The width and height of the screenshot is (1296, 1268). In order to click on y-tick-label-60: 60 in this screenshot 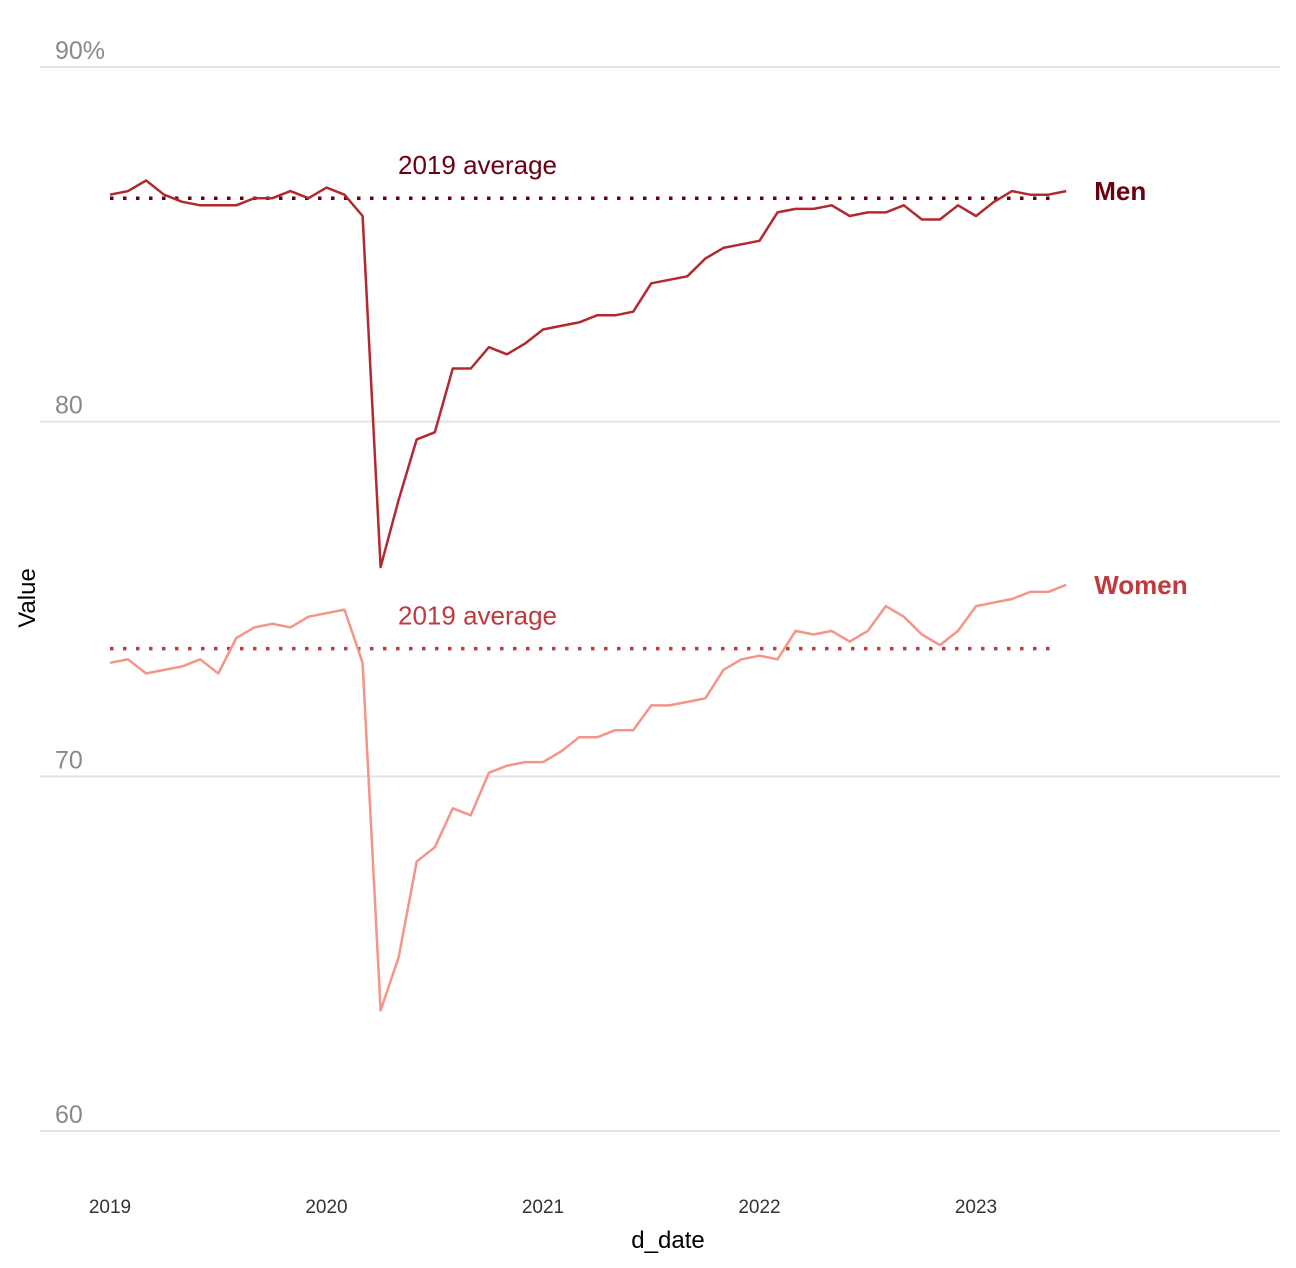, I will do `click(69, 1115)`.